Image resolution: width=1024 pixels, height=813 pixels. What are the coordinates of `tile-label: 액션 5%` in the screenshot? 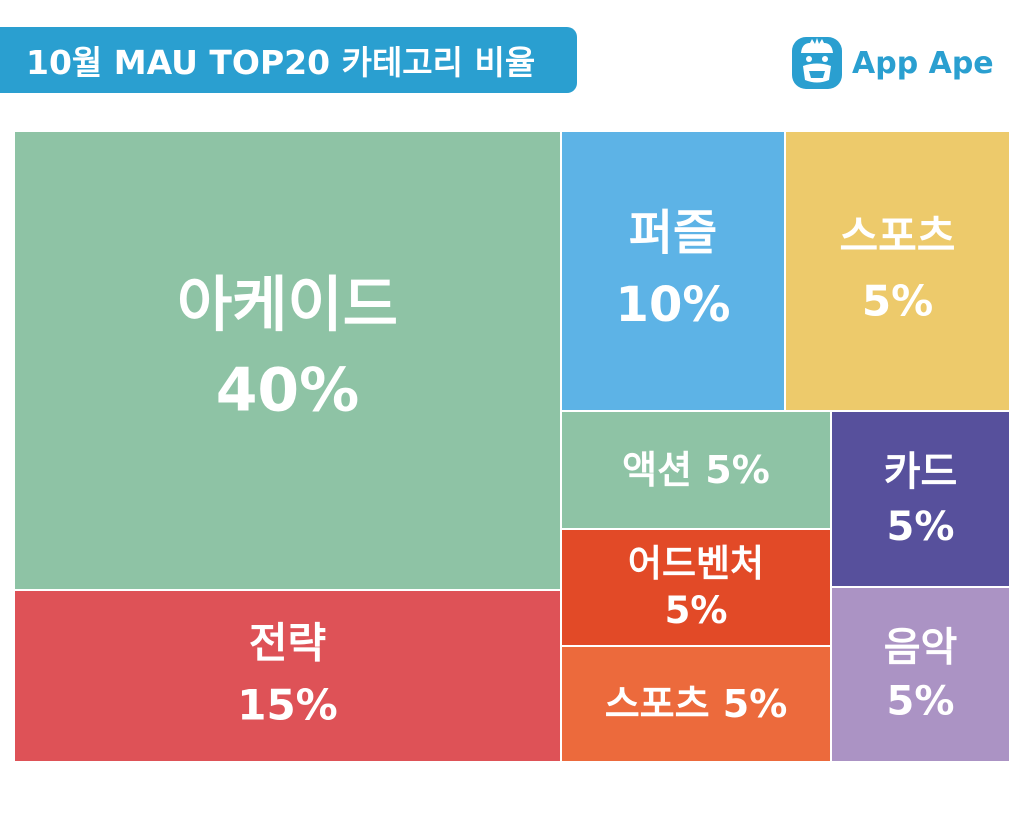 It's located at (696, 470).